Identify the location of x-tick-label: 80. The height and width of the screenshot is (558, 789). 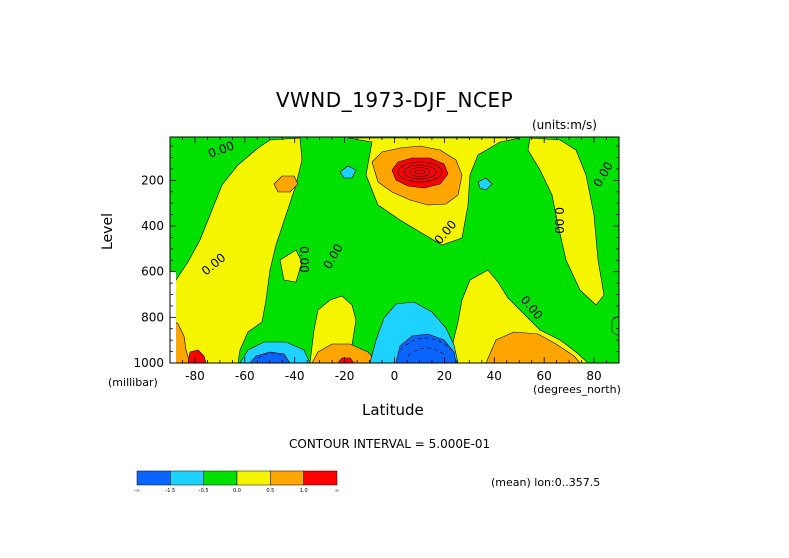
(593, 376).